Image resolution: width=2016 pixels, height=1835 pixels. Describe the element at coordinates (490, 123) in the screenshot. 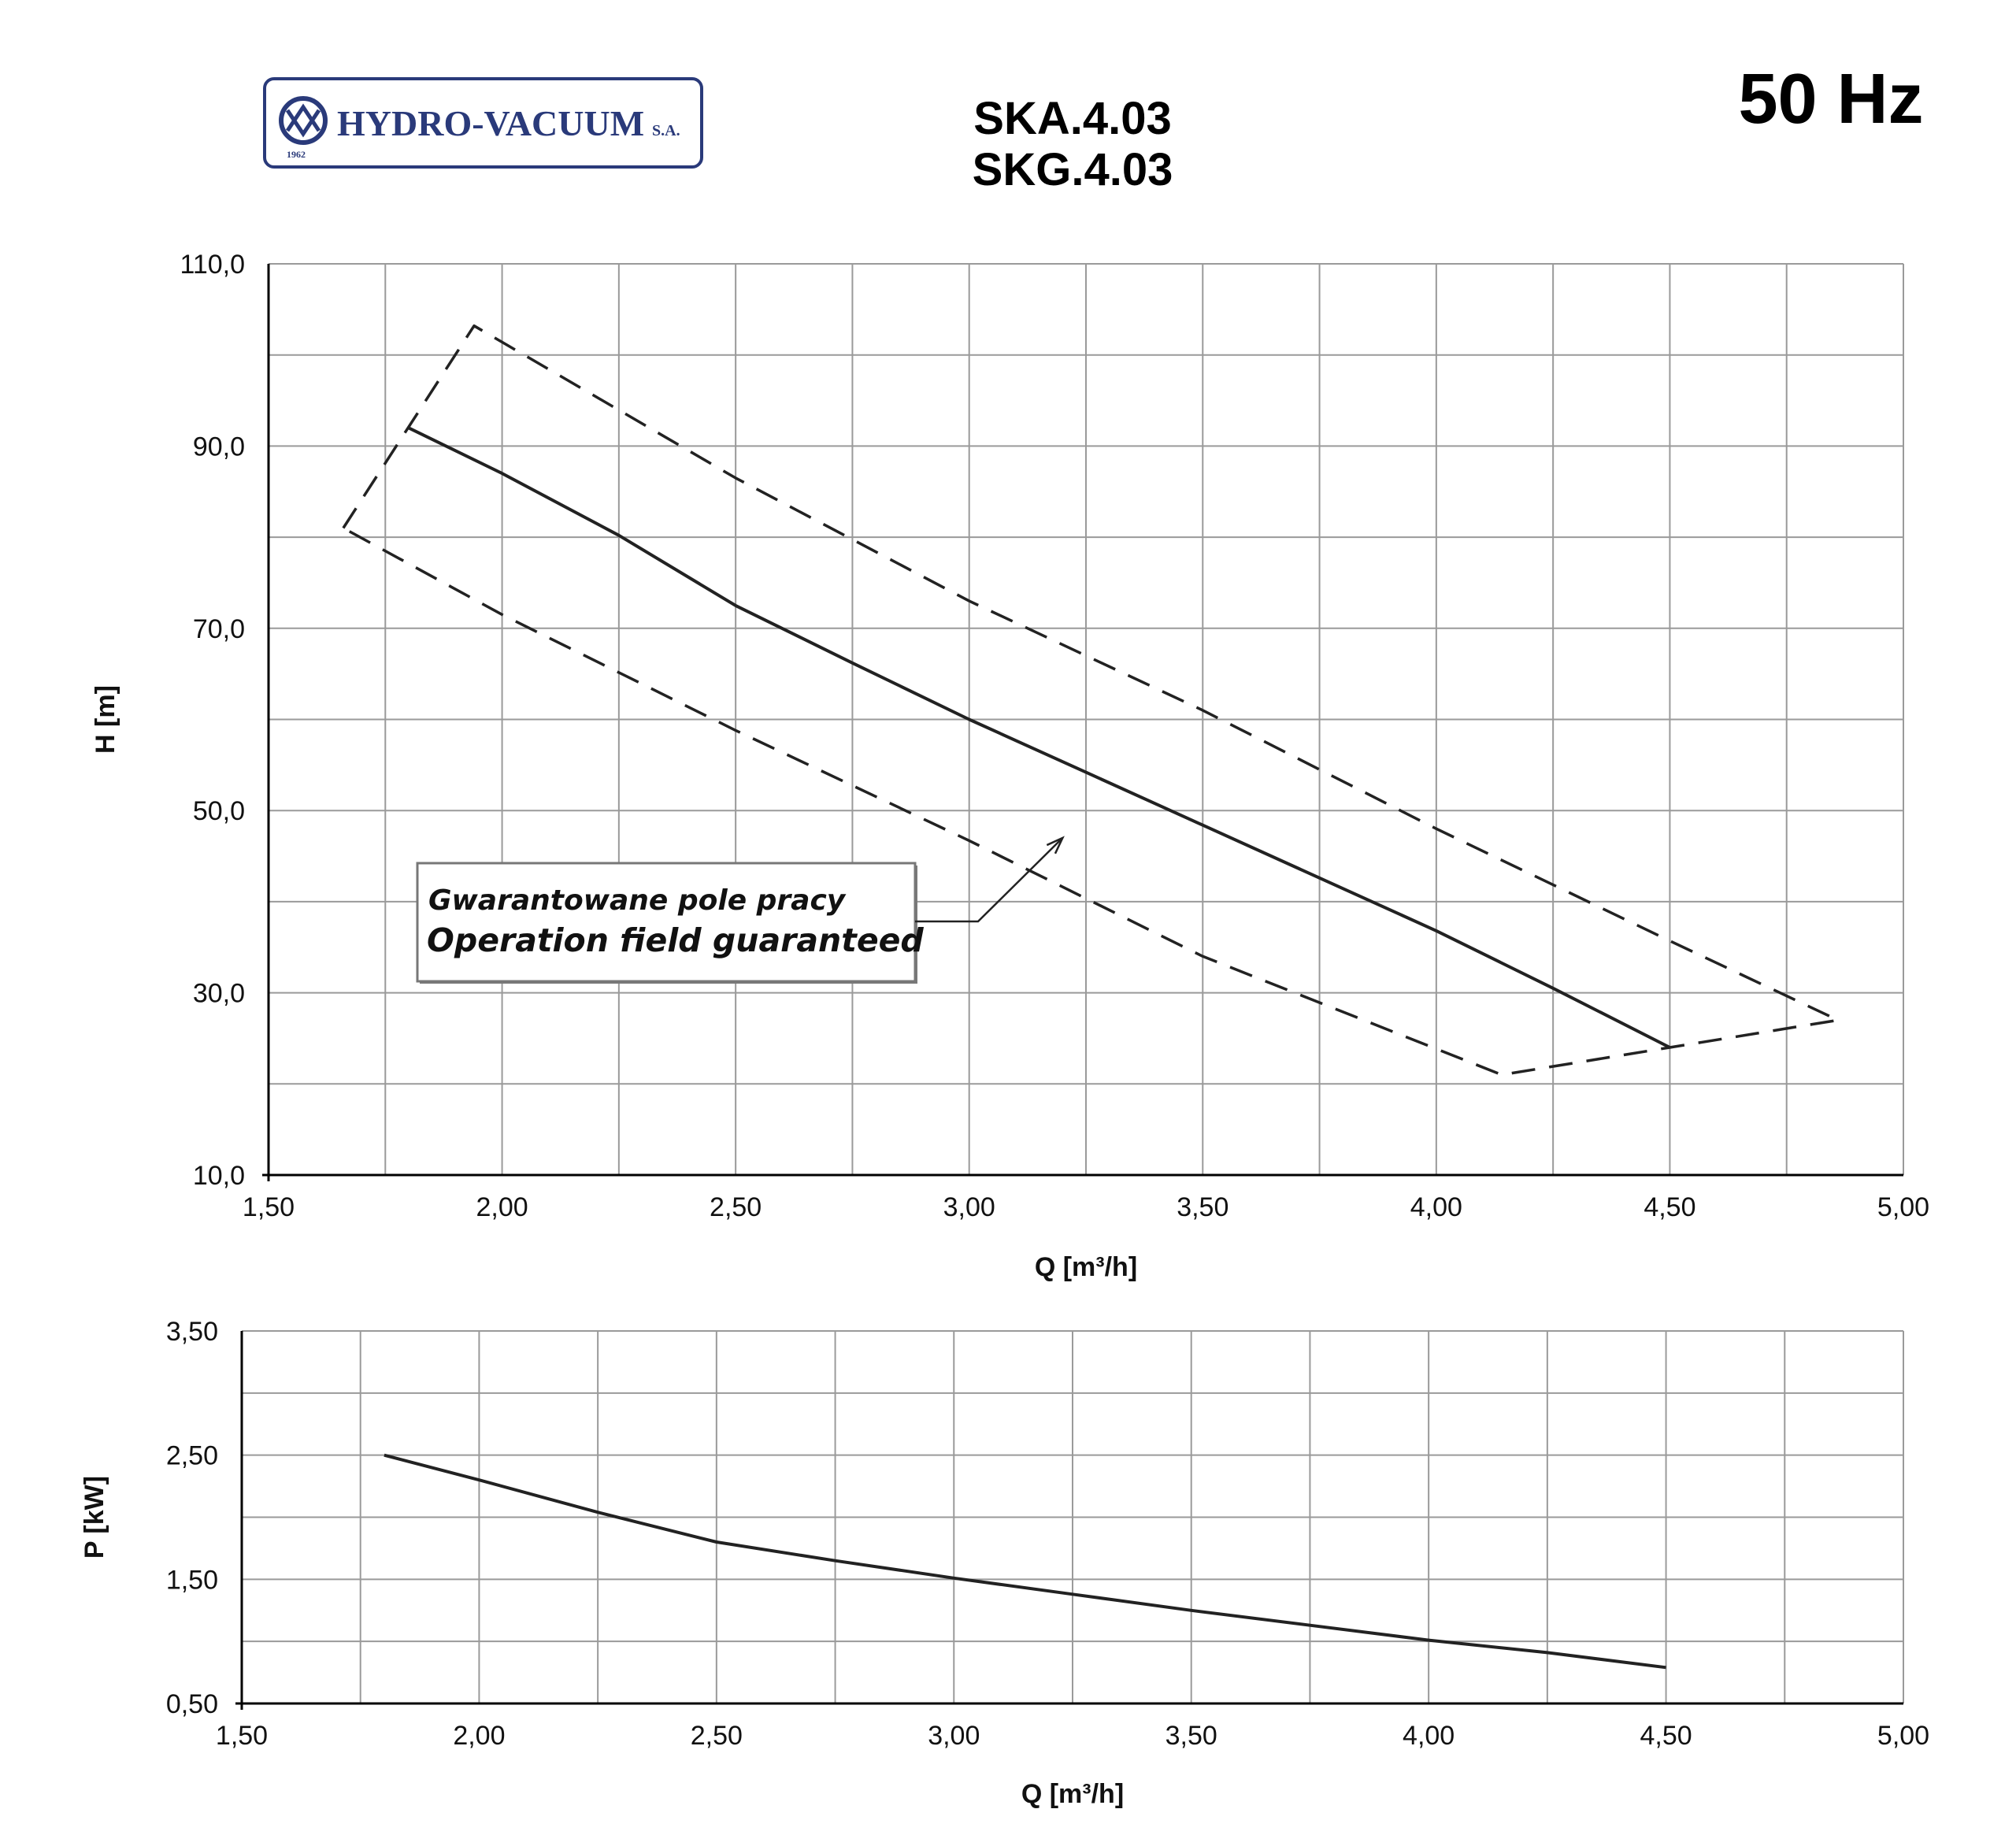

I see `logo-text: HYDRO-VACUUM` at that location.